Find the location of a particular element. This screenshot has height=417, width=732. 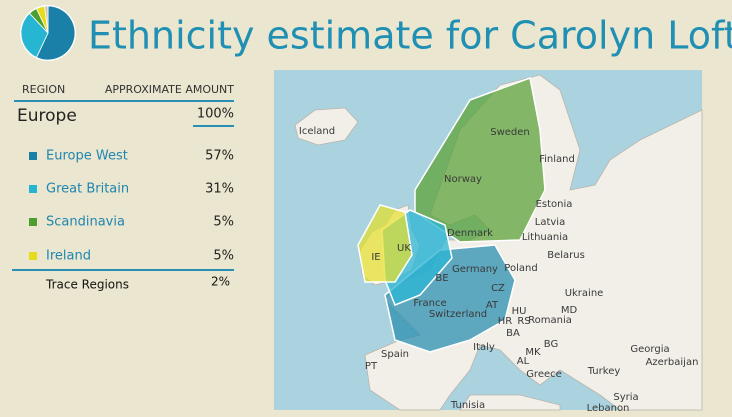

map-label: Finland is located at coordinates (557, 159).